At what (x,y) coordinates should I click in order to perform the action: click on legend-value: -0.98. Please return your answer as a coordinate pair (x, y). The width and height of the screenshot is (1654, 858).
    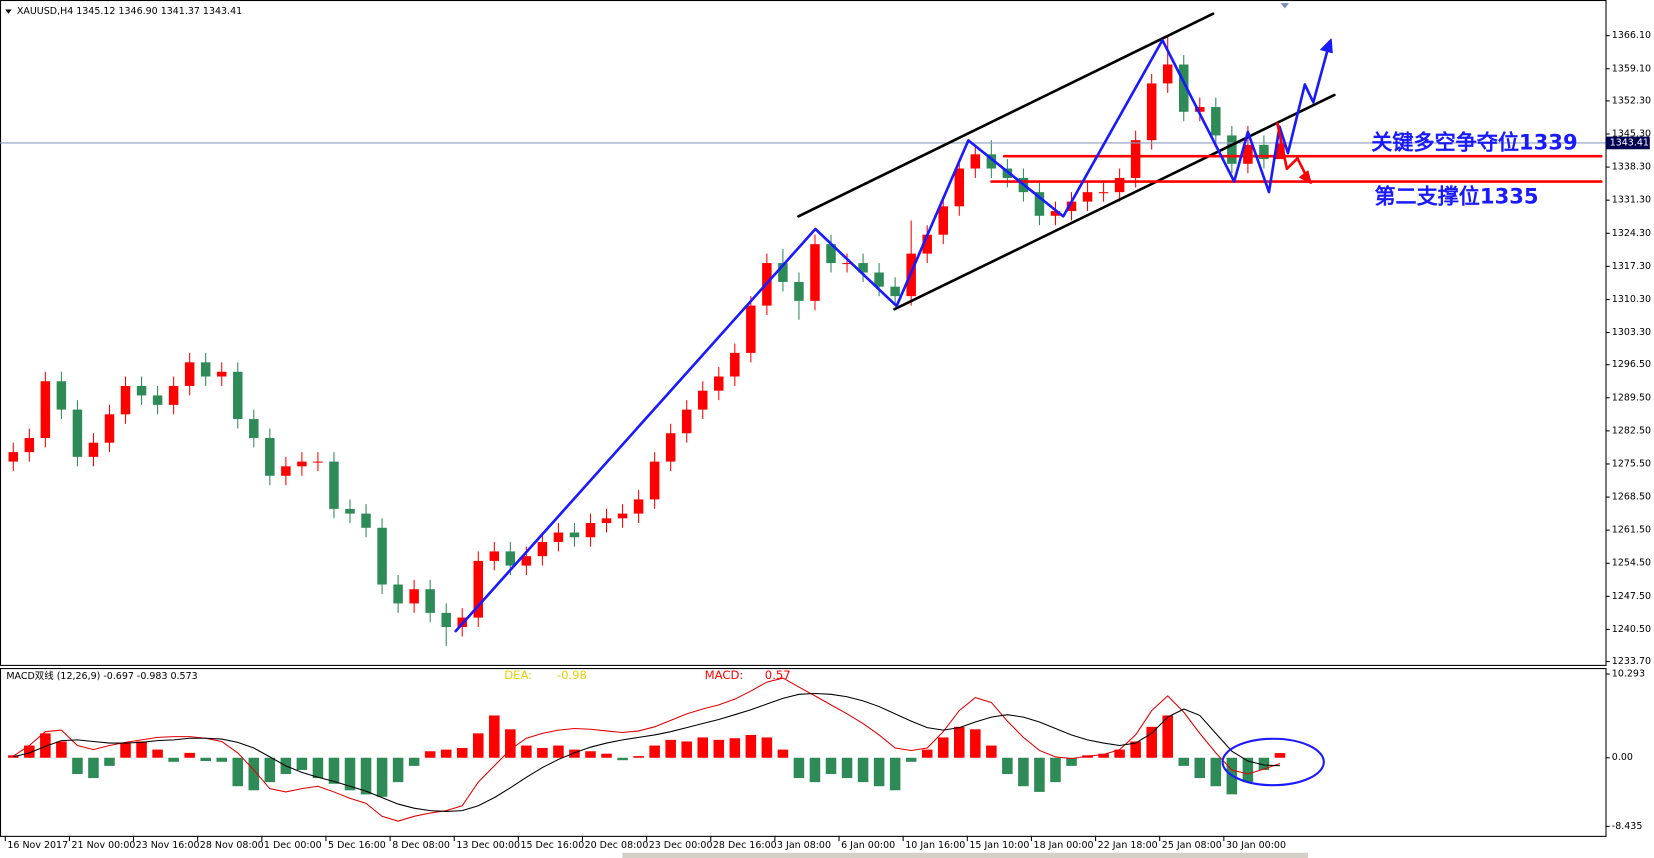
    Looking at the image, I should click on (572, 675).